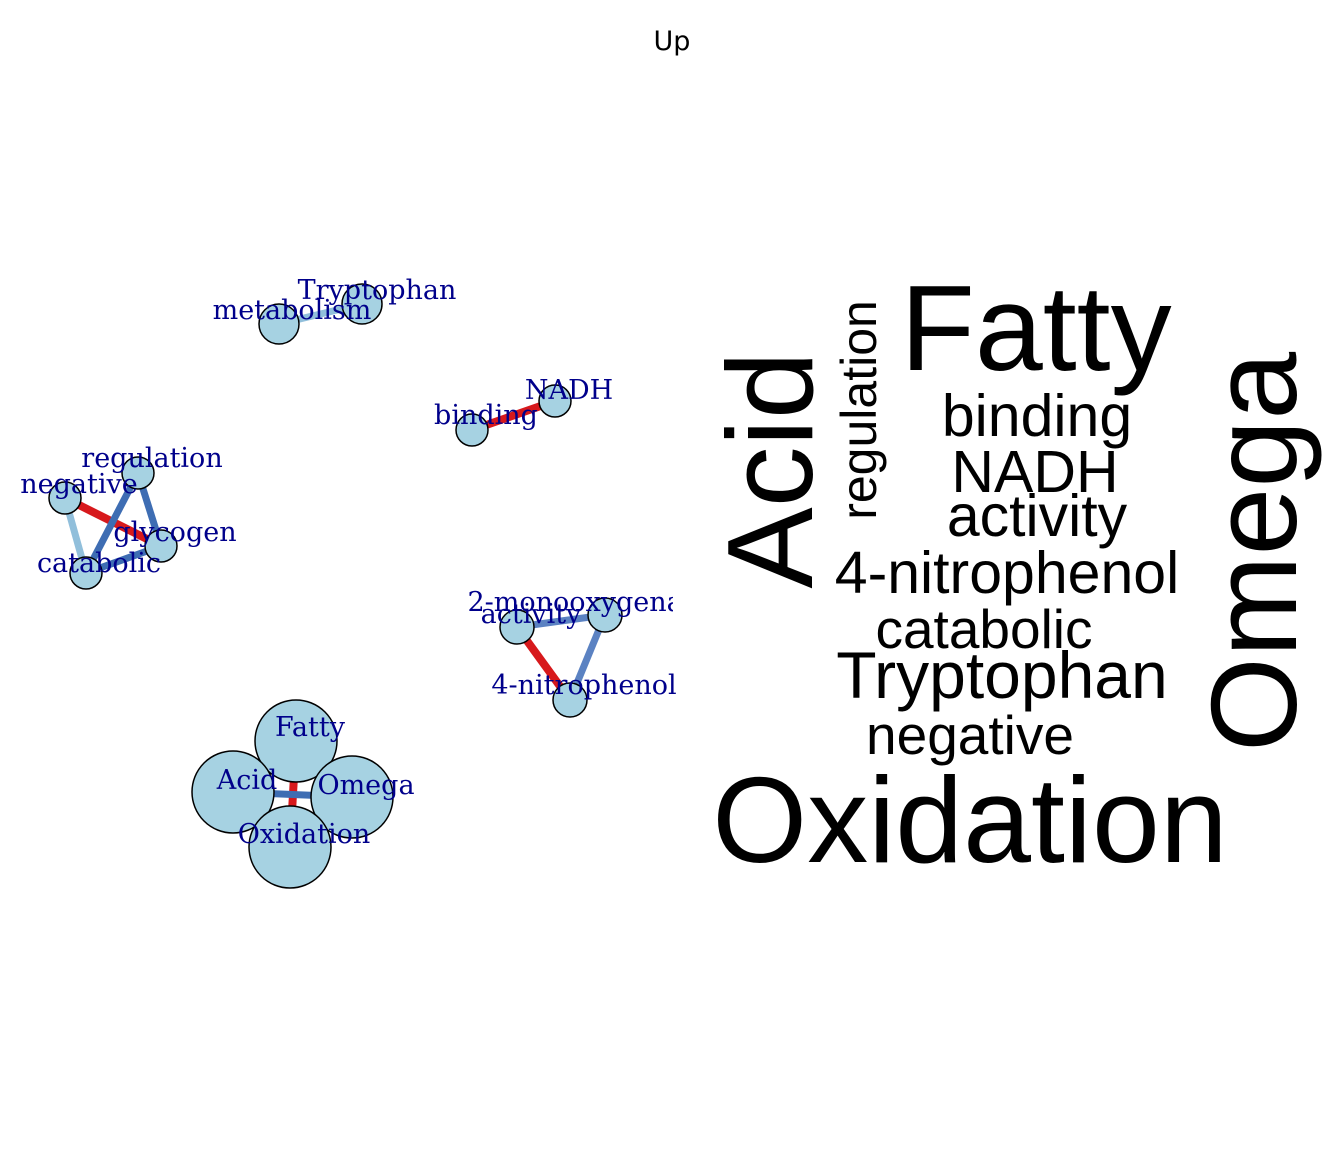  Describe the element at coordinates (472, 430) in the screenshot. I see `node-binding` at that location.